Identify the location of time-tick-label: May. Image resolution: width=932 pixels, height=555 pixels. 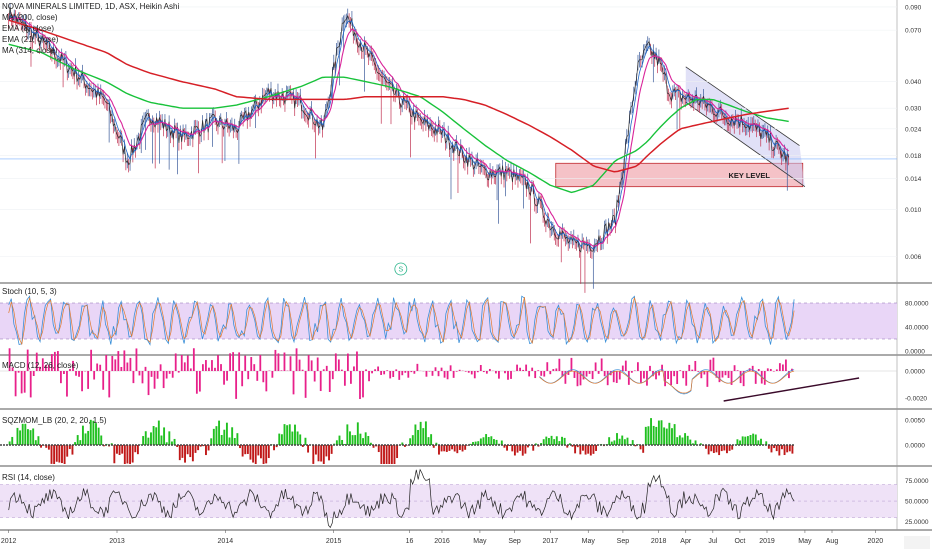
(480, 541).